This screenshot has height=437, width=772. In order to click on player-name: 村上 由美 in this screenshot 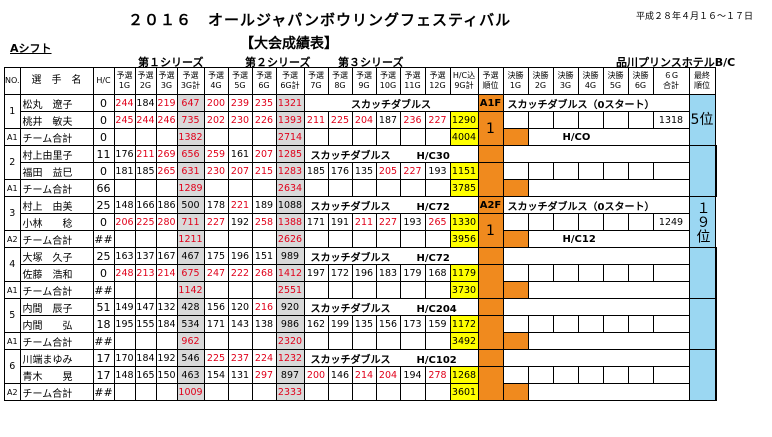, I will do `click(56, 205)`.